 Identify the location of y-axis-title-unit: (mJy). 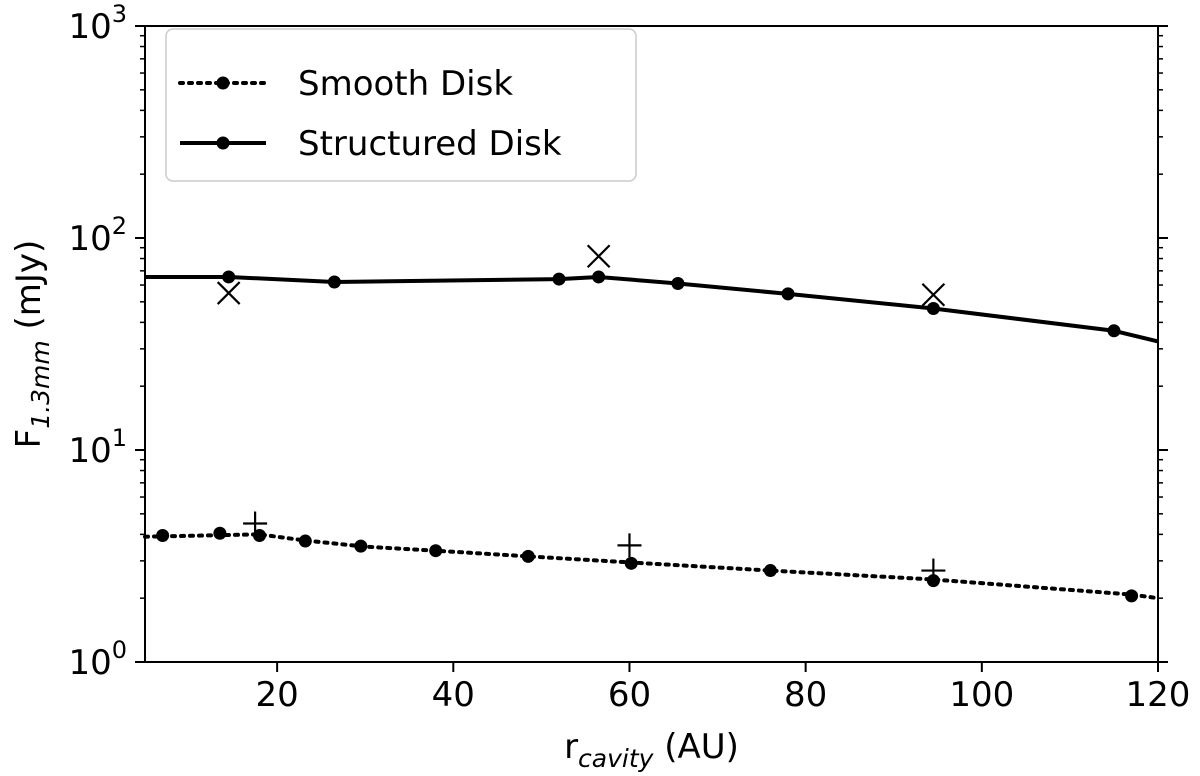
(29, 290).